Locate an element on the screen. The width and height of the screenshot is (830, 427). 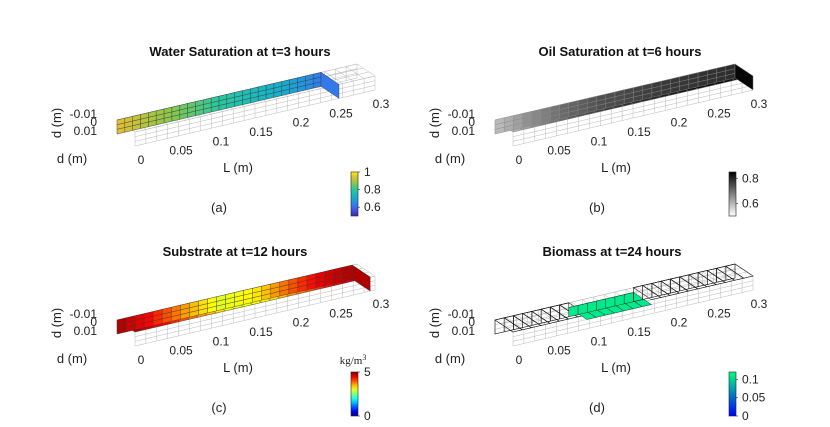
colorbar-tick-label: 0 is located at coordinates (745, 416).